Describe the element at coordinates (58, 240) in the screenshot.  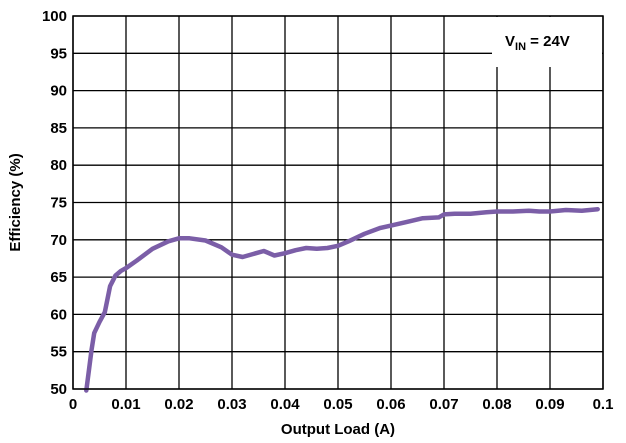
I see `y-tick-label: 70` at that location.